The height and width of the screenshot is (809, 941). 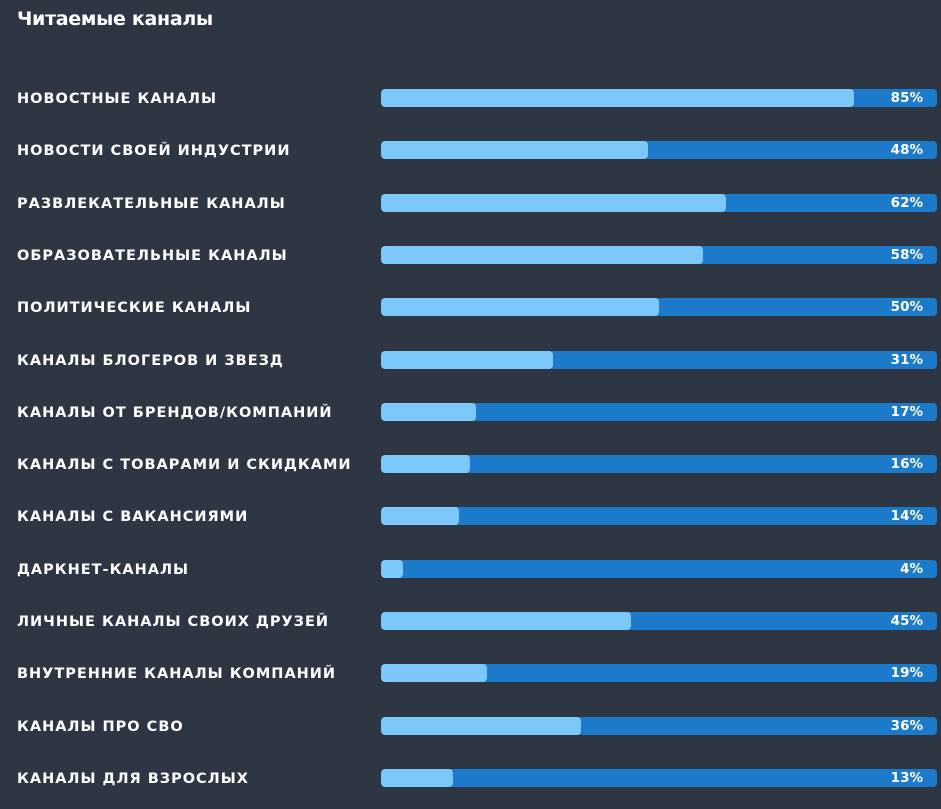 I want to click on bar-track: 14%, so click(x=659, y=516).